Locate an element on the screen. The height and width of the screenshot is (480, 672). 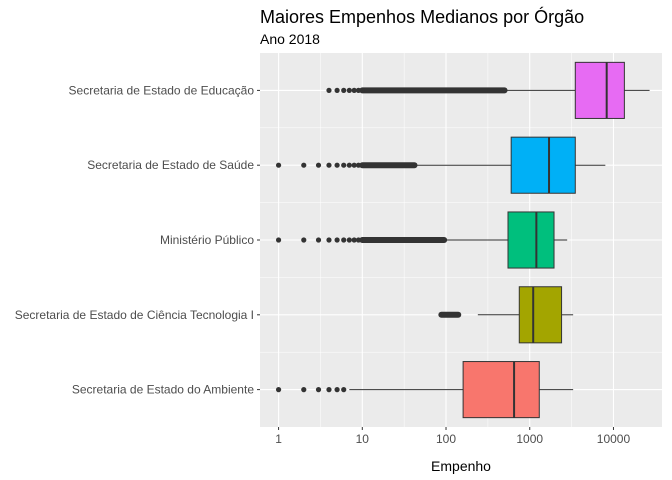
chart-title: Maiores Empenhos Medianos por Órgão is located at coordinates (422, 16).